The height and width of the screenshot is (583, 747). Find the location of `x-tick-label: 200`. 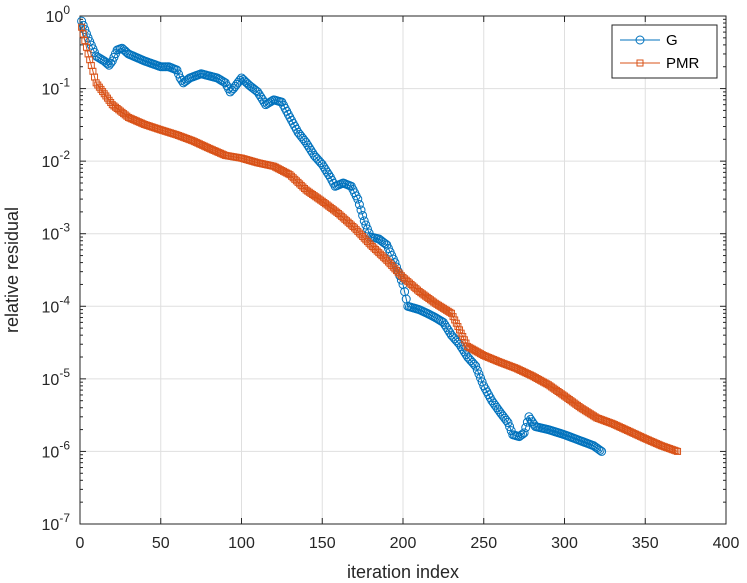

x-tick-label: 200 is located at coordinates (403, 543).